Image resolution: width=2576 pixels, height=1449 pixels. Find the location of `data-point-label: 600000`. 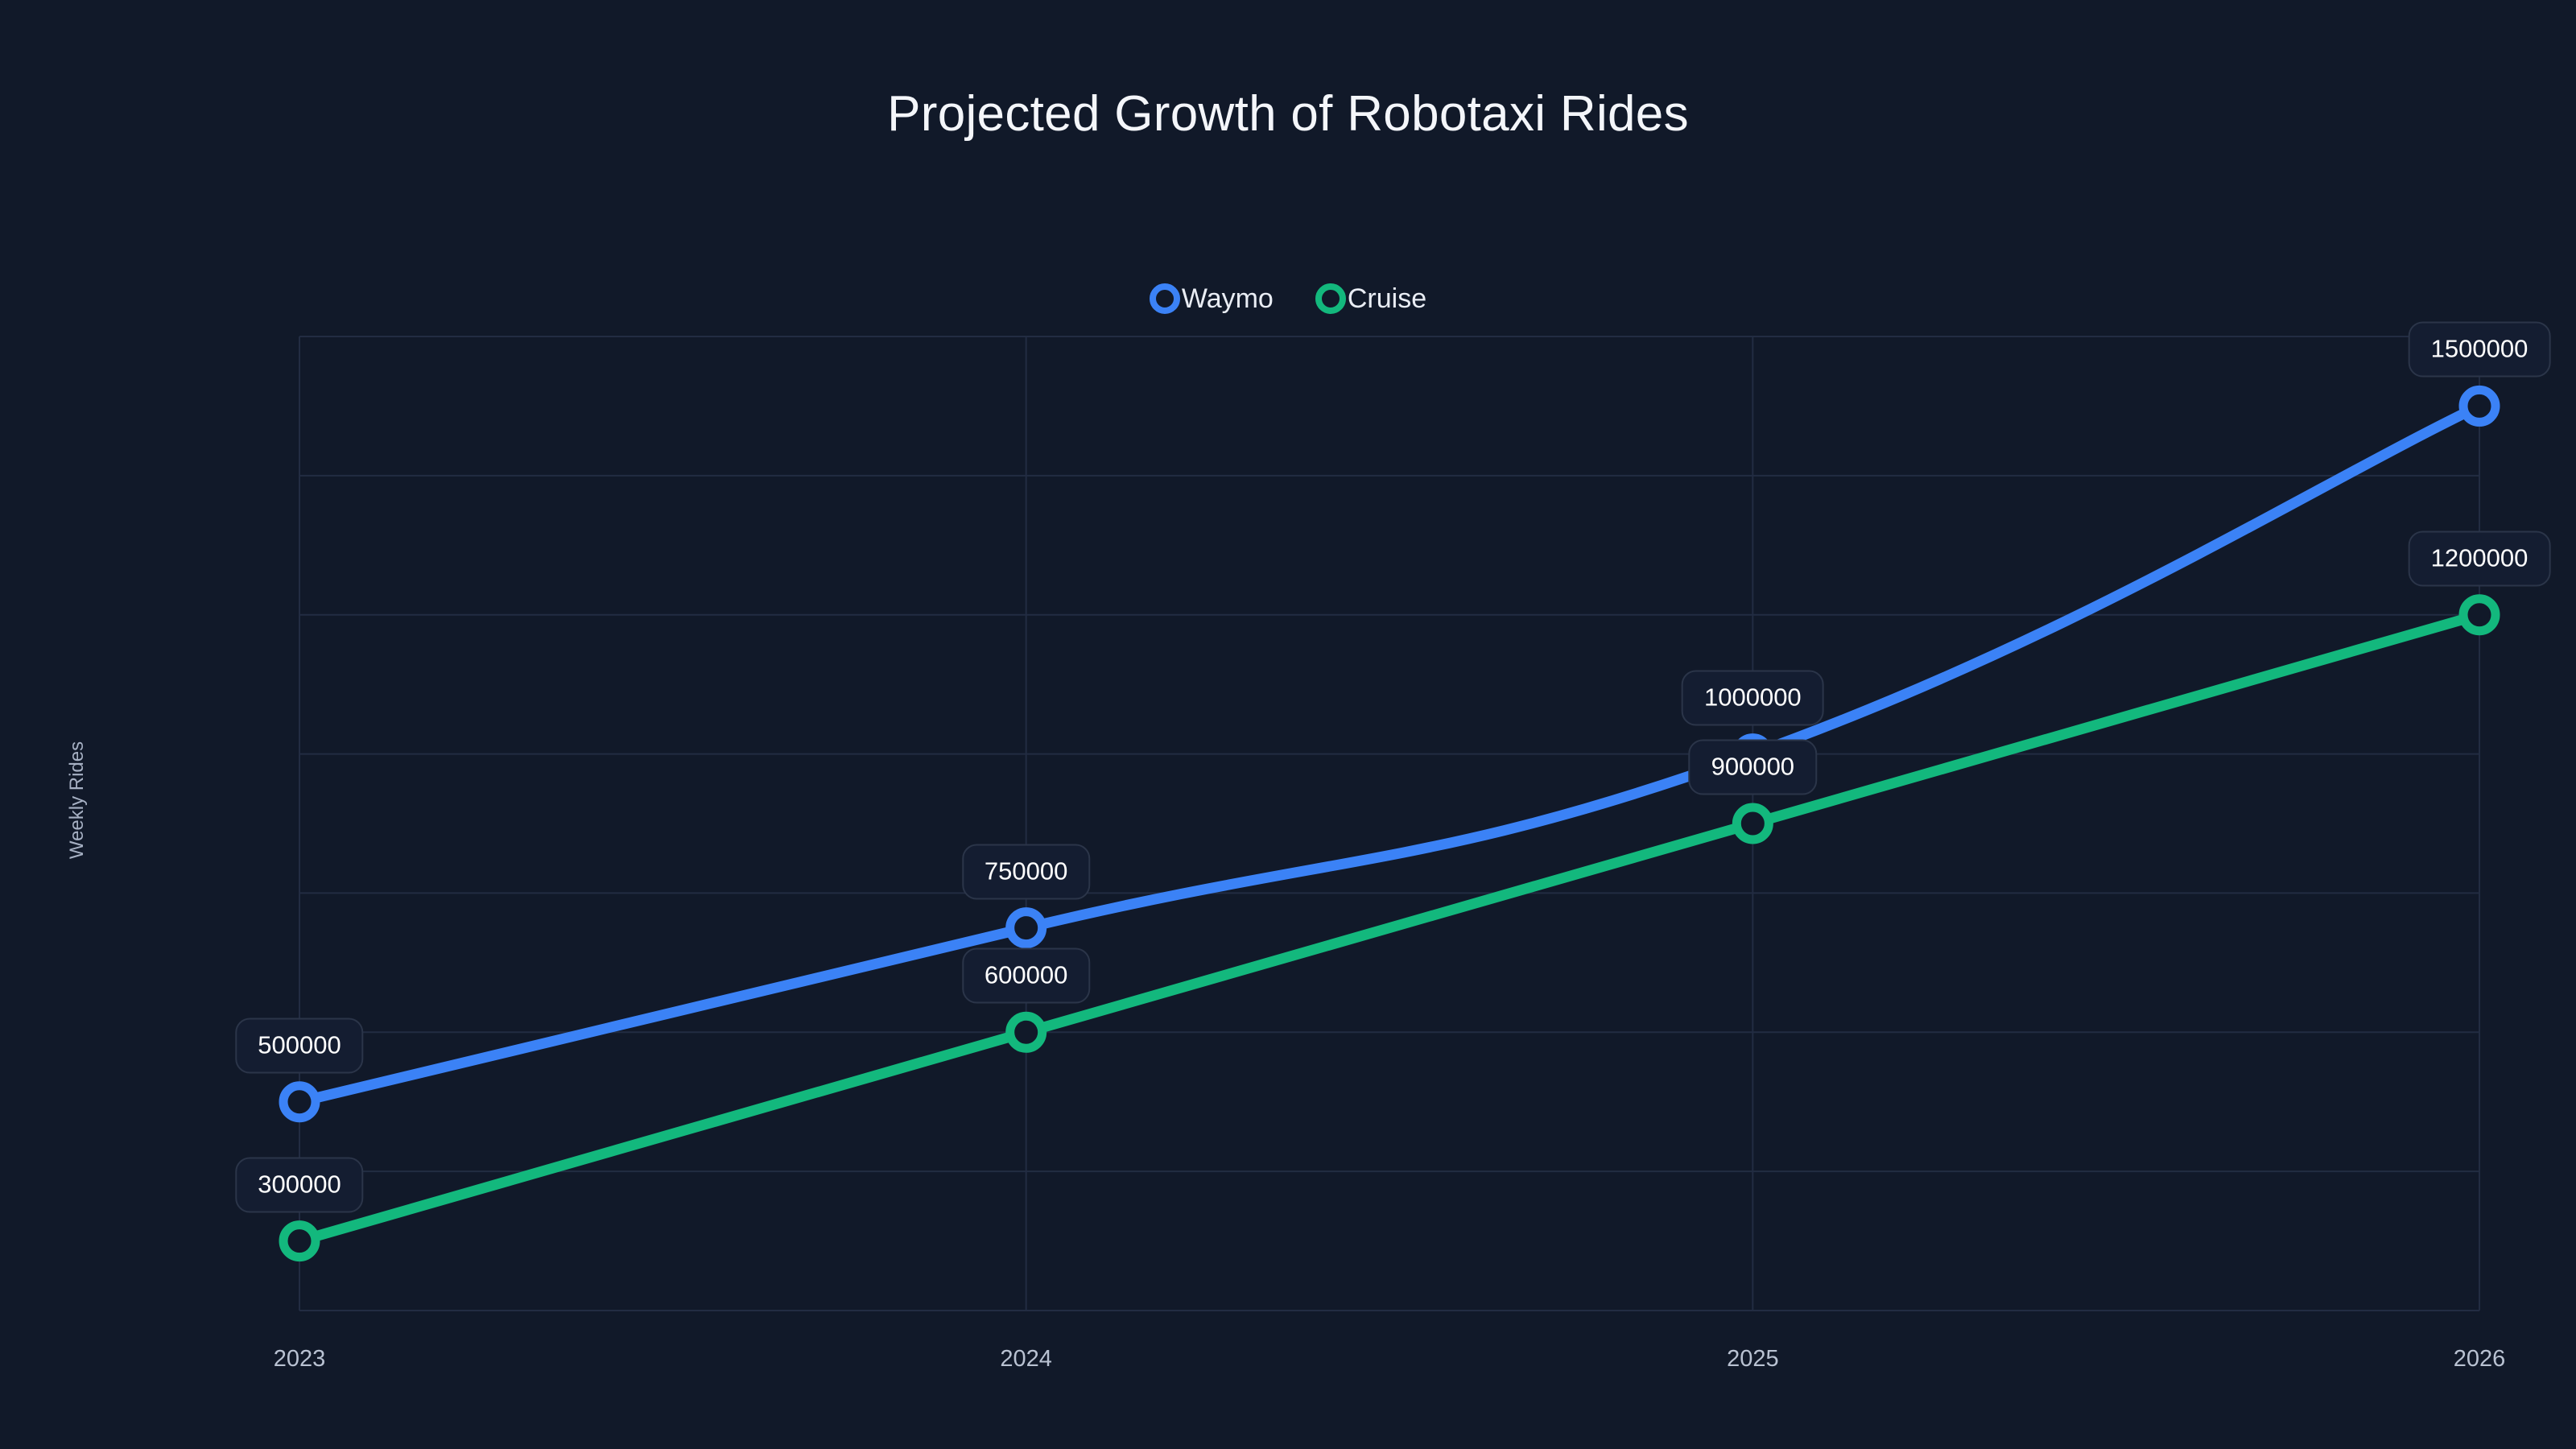

data-point-label: 600000 is located at coordinates (1026, 975).